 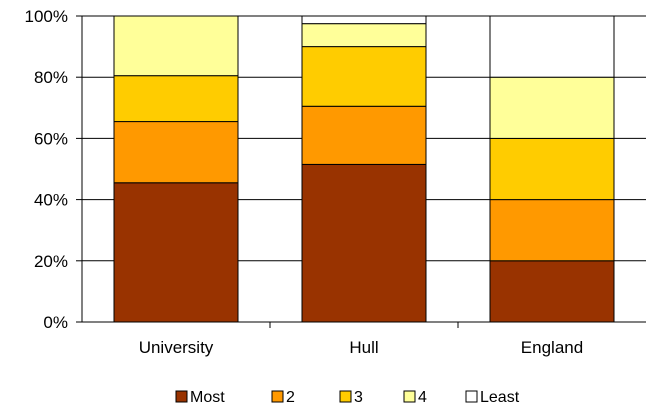 What do you see at coordinates (358, 397) in the screenshot?
I see `legend-label: 3` at bounding box center [358, 397].